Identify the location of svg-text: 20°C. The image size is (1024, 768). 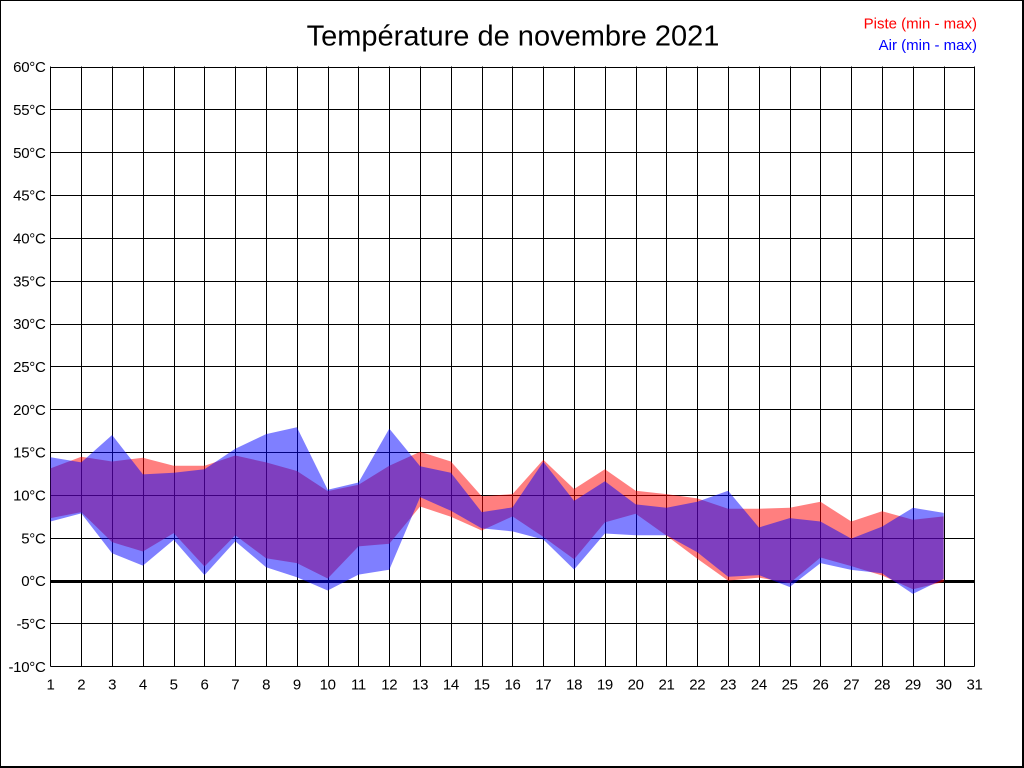
(29, 410).